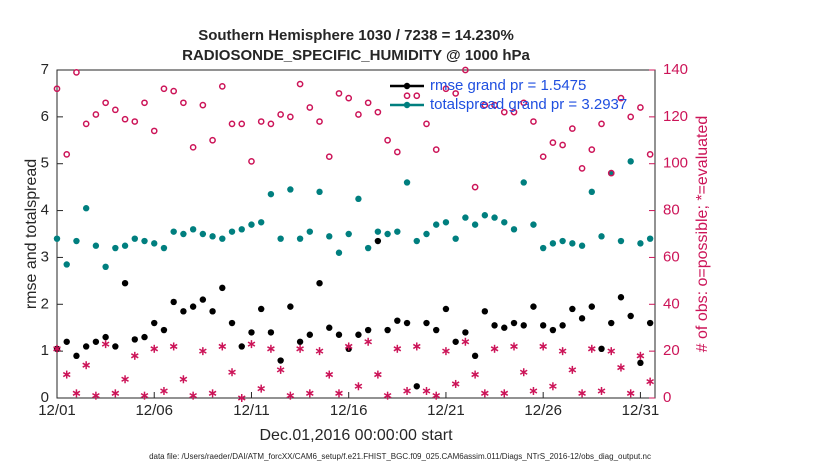 The width and height of the screenshot is (830, 470). What do you see at coordinates (45, 303) in the screenshot?
I see `y-tick-label: 2` at bounding box center [45, 303].